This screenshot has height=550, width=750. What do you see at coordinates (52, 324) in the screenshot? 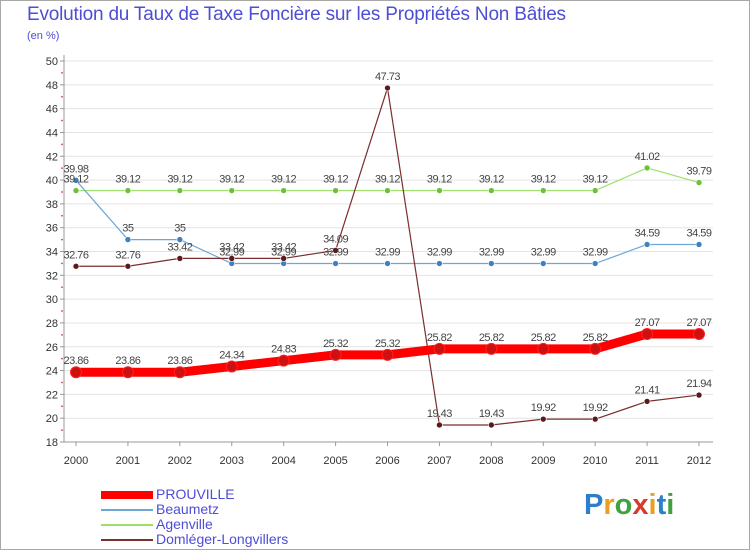
I see `y-tick-label: 28` at bounding box center [52, 324].